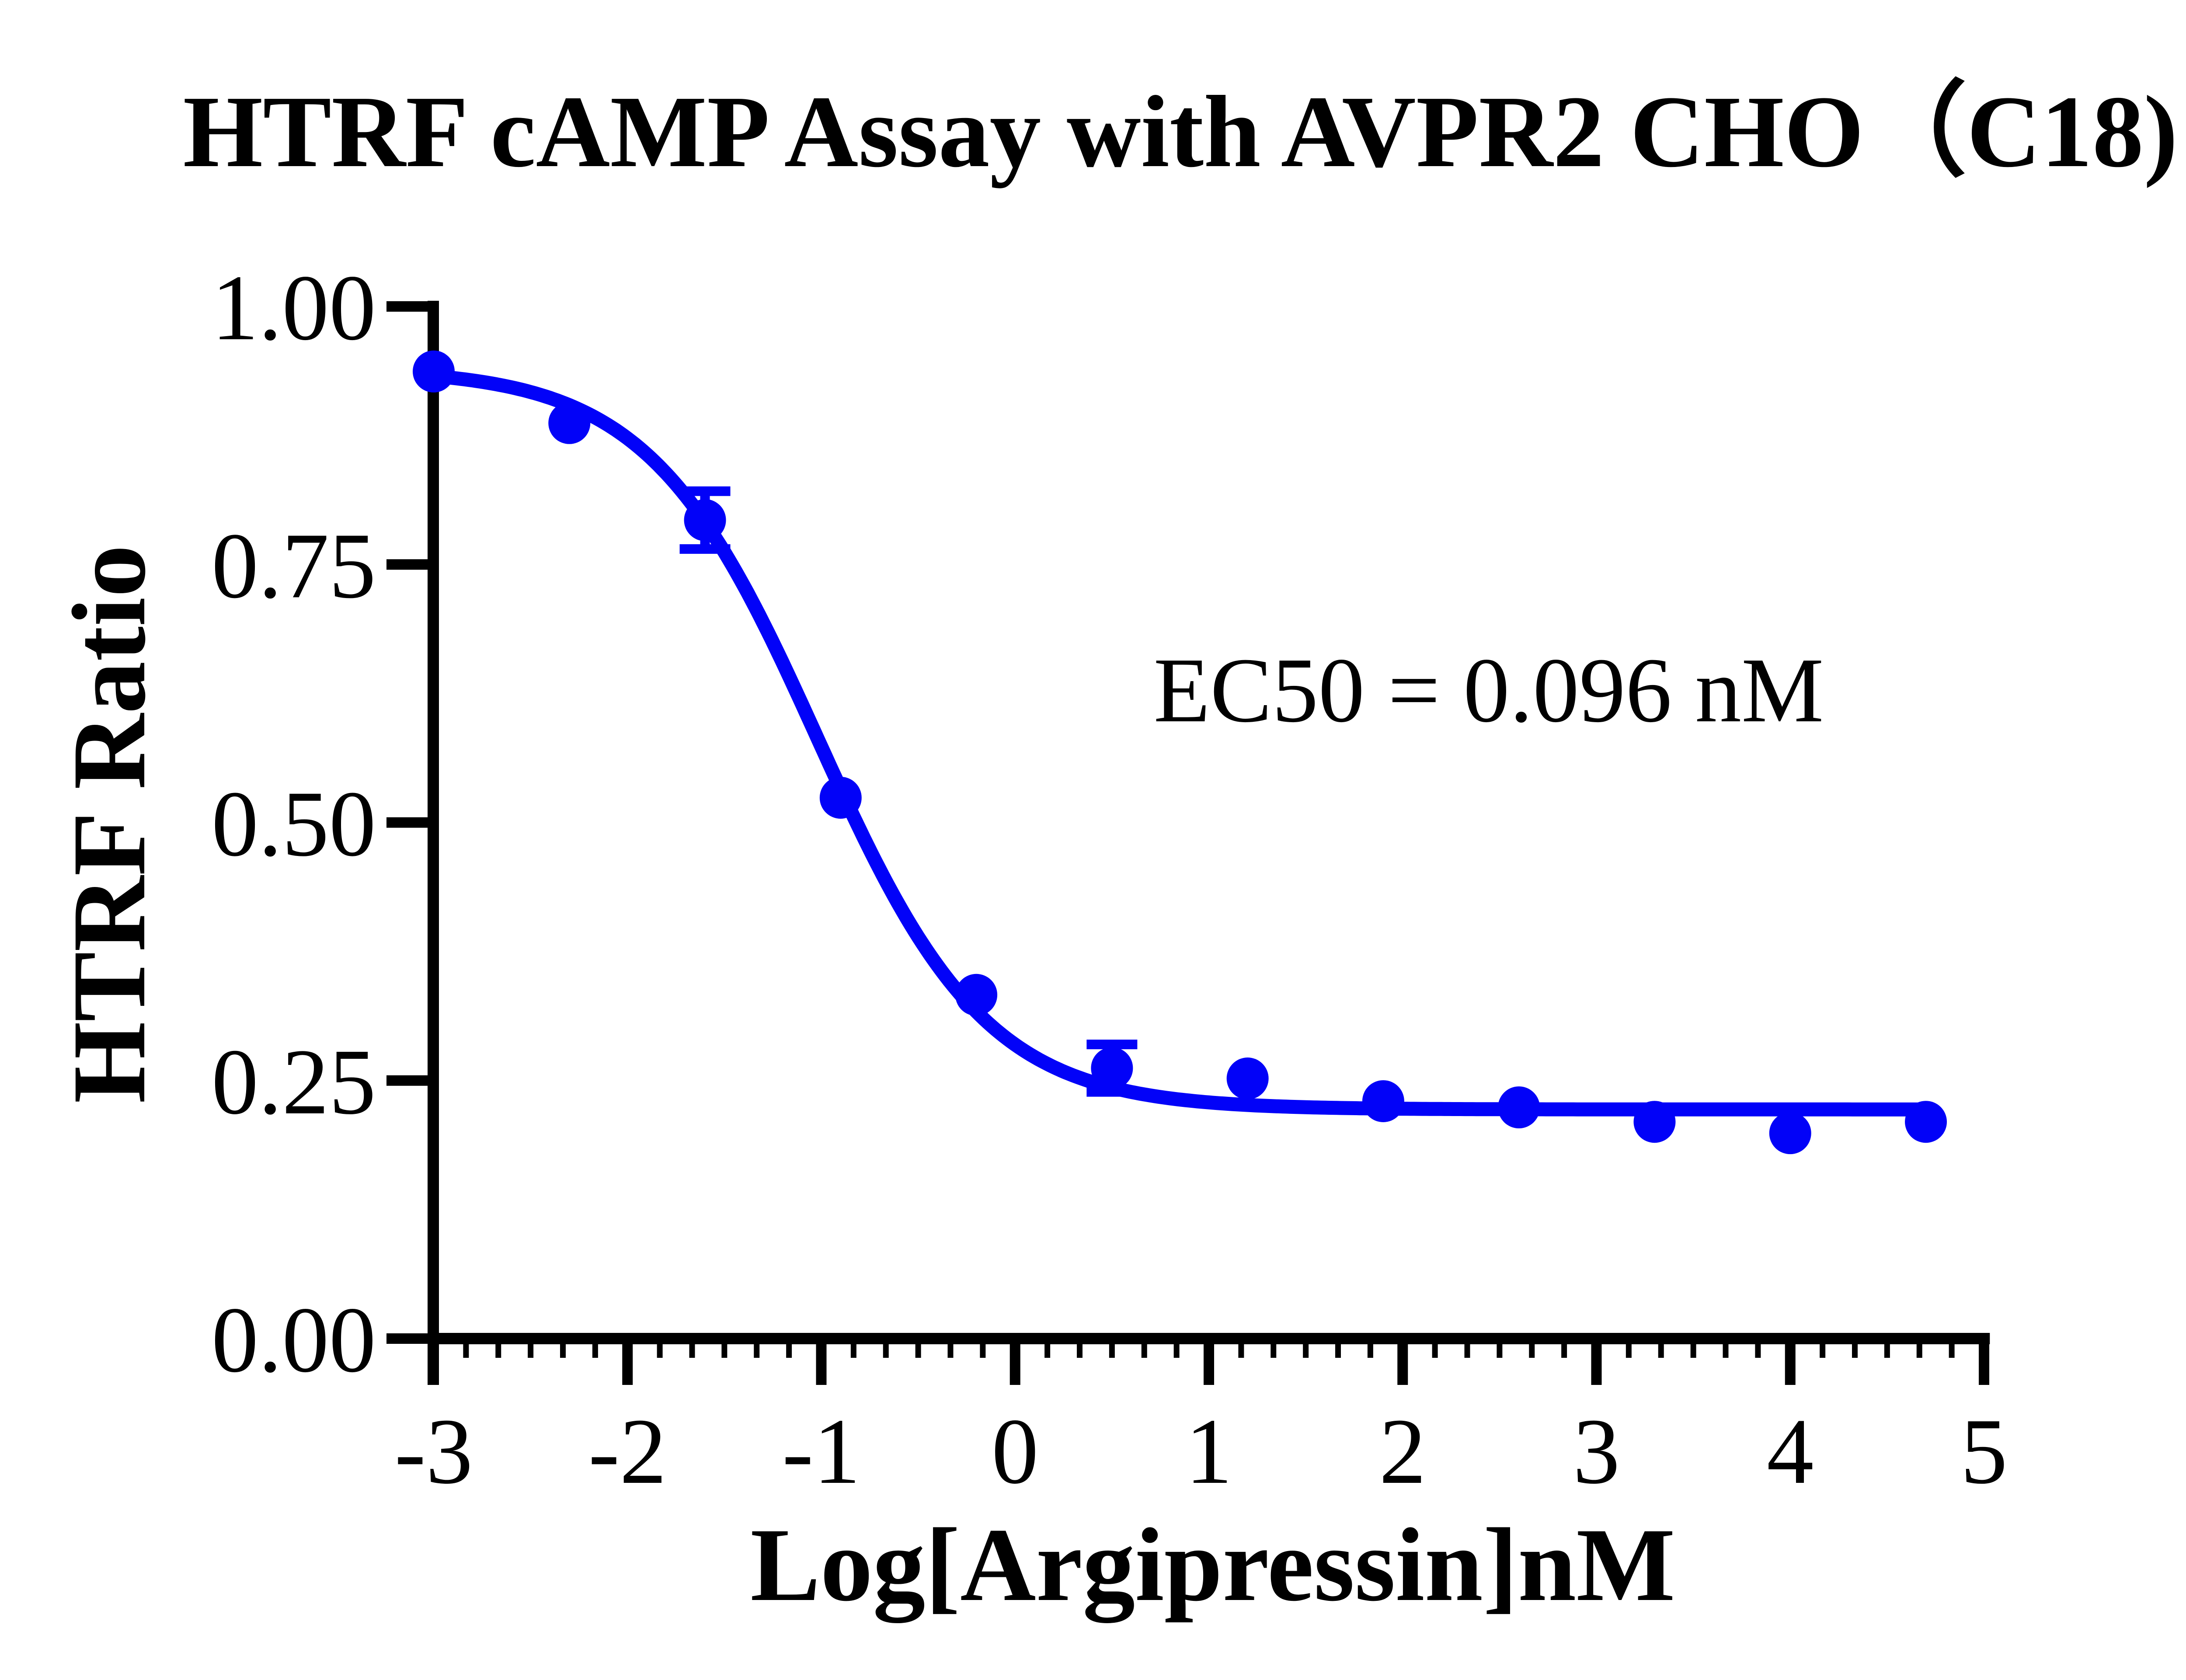  Describe the element at coordinates (294, 565) in the screenshot. I see `y-tick-label: 0.75` at that location.